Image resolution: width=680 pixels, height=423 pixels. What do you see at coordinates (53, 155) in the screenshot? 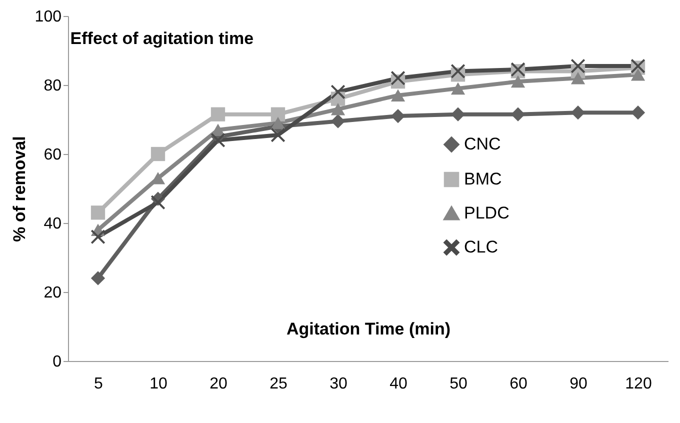
I see `y-tick-label: 60` at bounding box center [53, 155].